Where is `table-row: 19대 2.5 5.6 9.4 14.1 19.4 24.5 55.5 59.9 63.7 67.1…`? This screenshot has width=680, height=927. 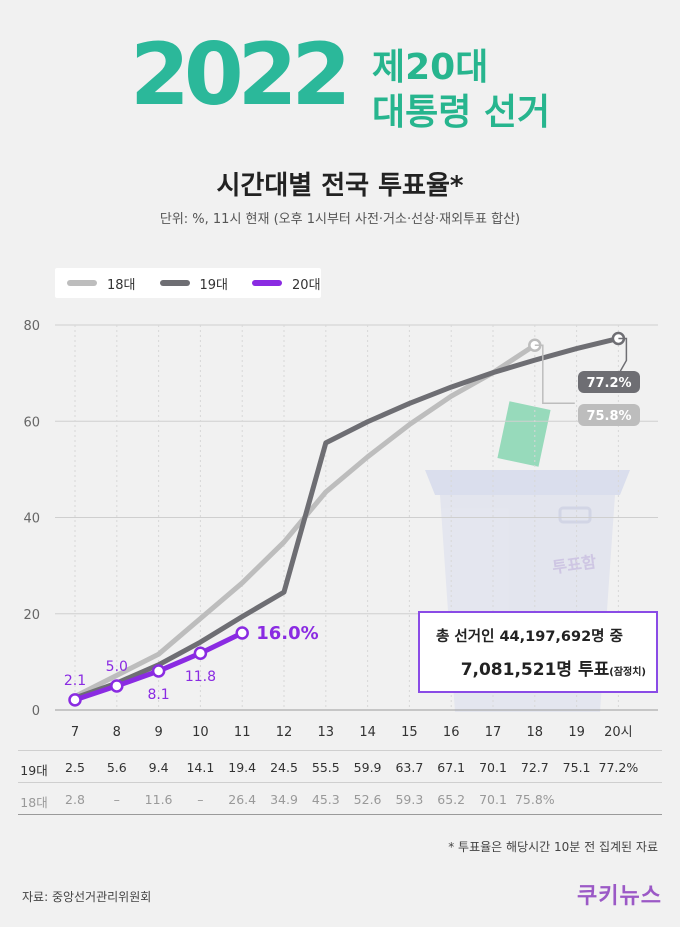
table-row: 19대 2.5 5.6 9.4 14.1 19.4 24.5 55.5 59.9 63.7 67.1… is located at coordinates (340, 775).